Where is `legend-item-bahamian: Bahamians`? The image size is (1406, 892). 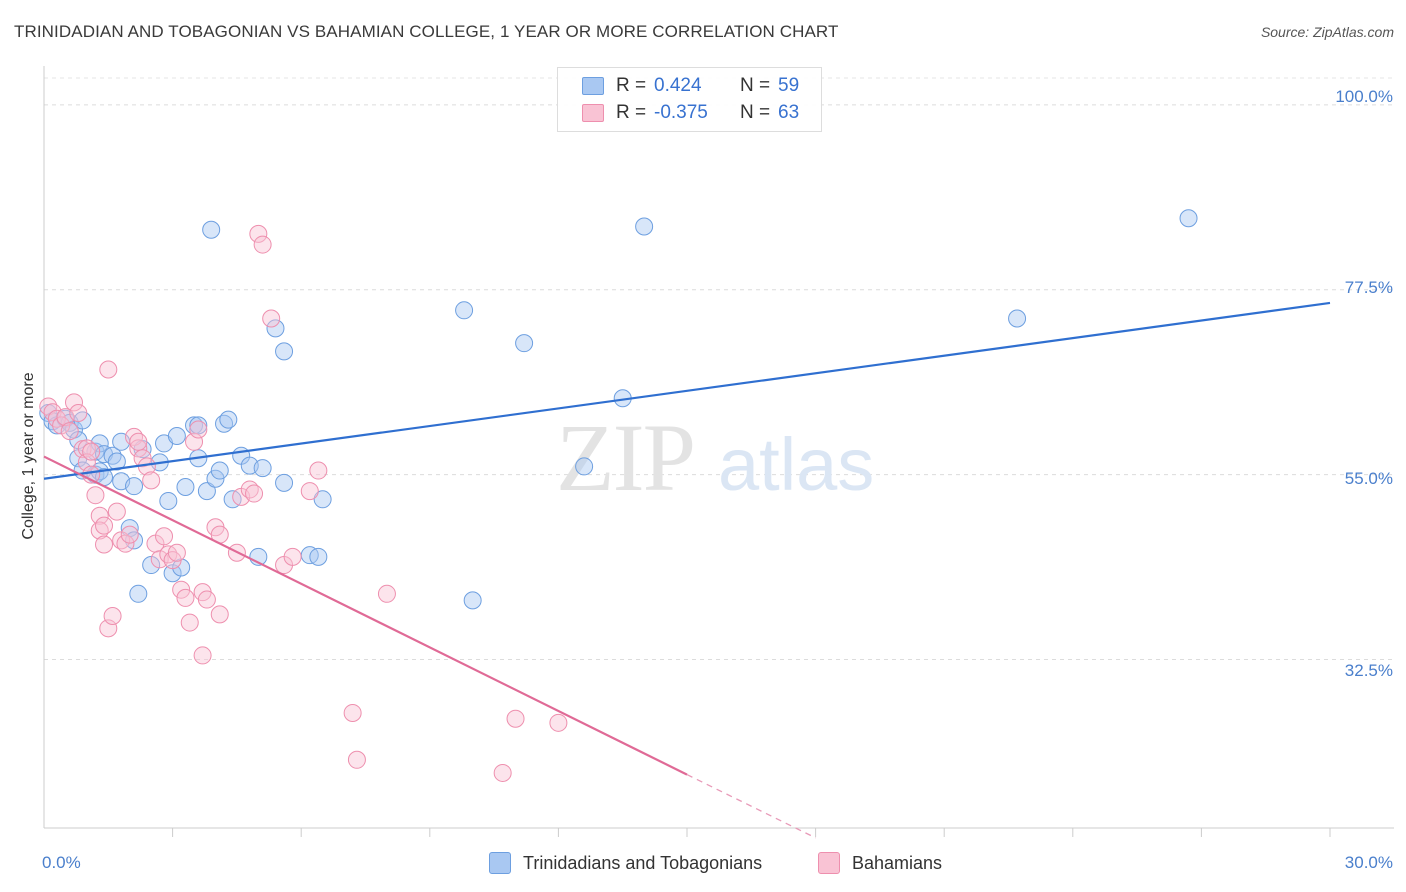
legend-item-bahamian: Bahamians is located at coordinates (880, 863).